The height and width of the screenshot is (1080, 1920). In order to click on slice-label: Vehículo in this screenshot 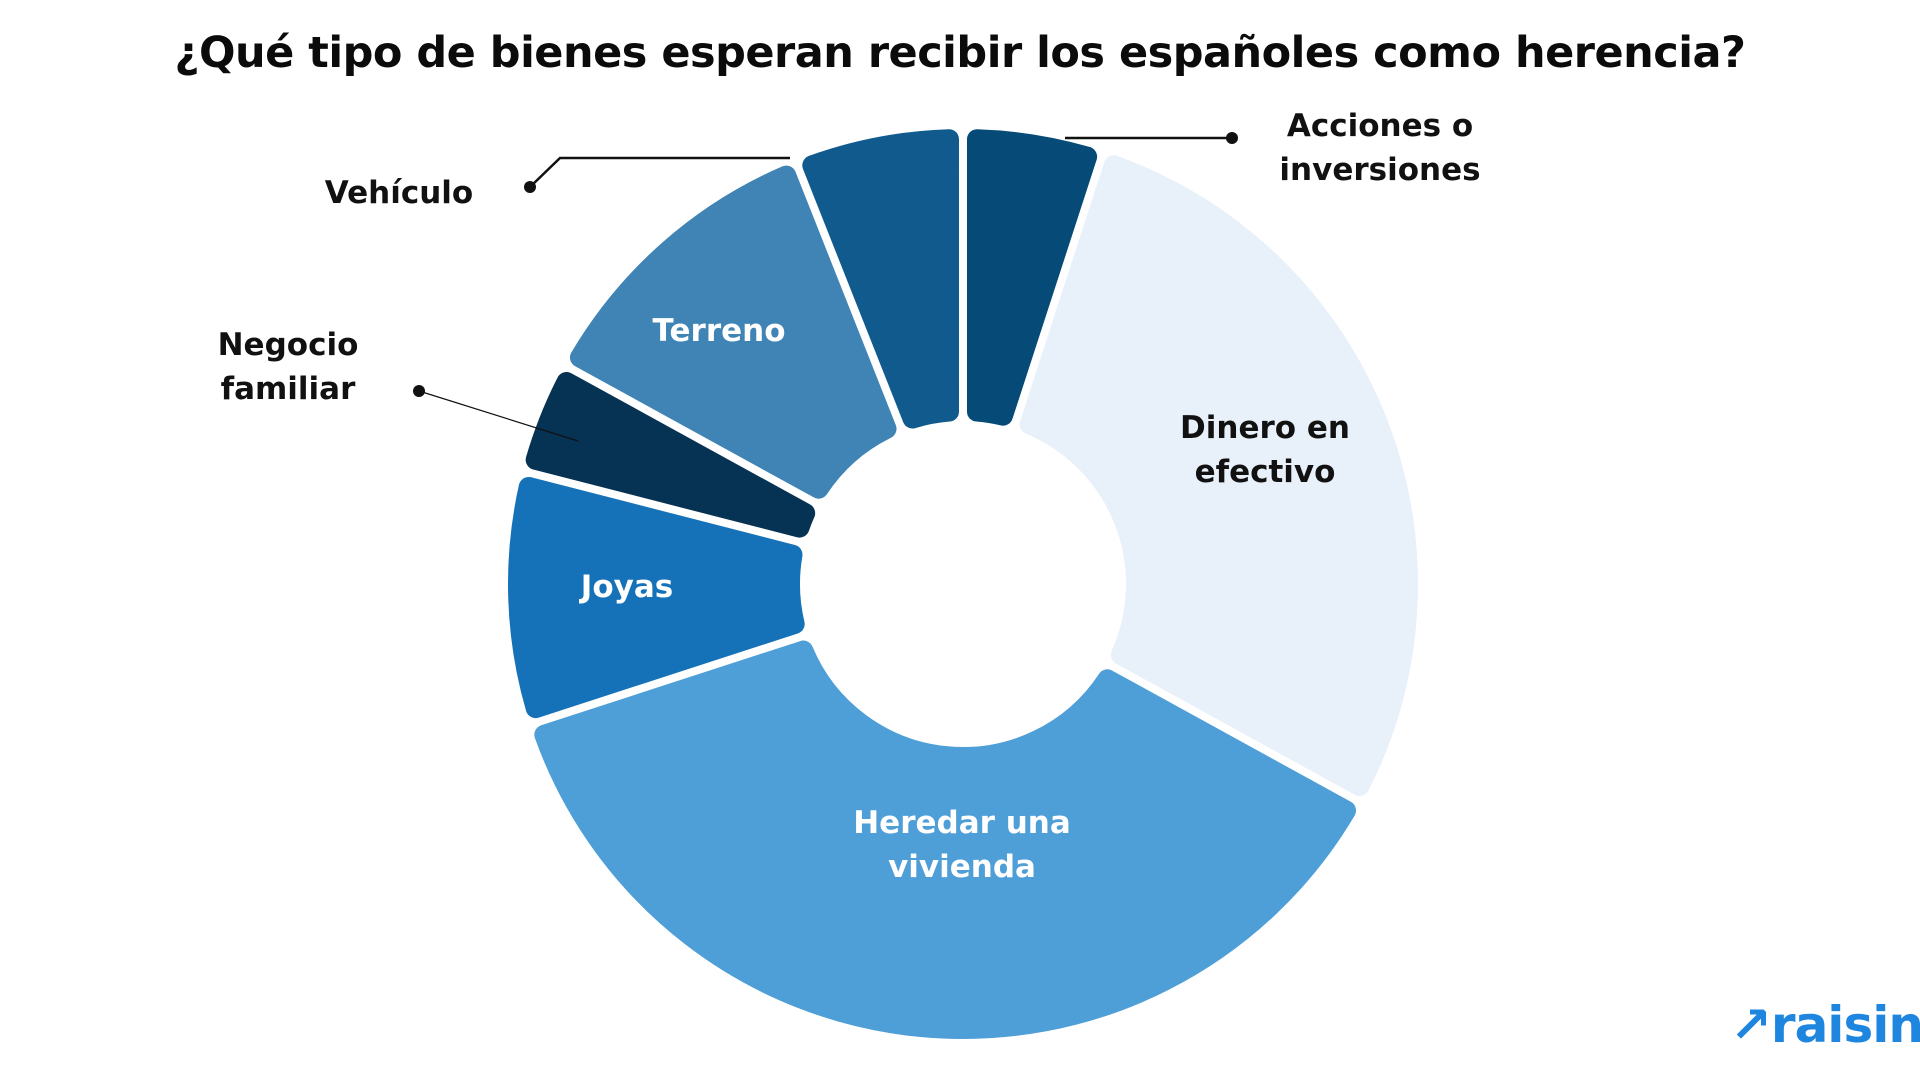, I will do `click(399, 193)`.